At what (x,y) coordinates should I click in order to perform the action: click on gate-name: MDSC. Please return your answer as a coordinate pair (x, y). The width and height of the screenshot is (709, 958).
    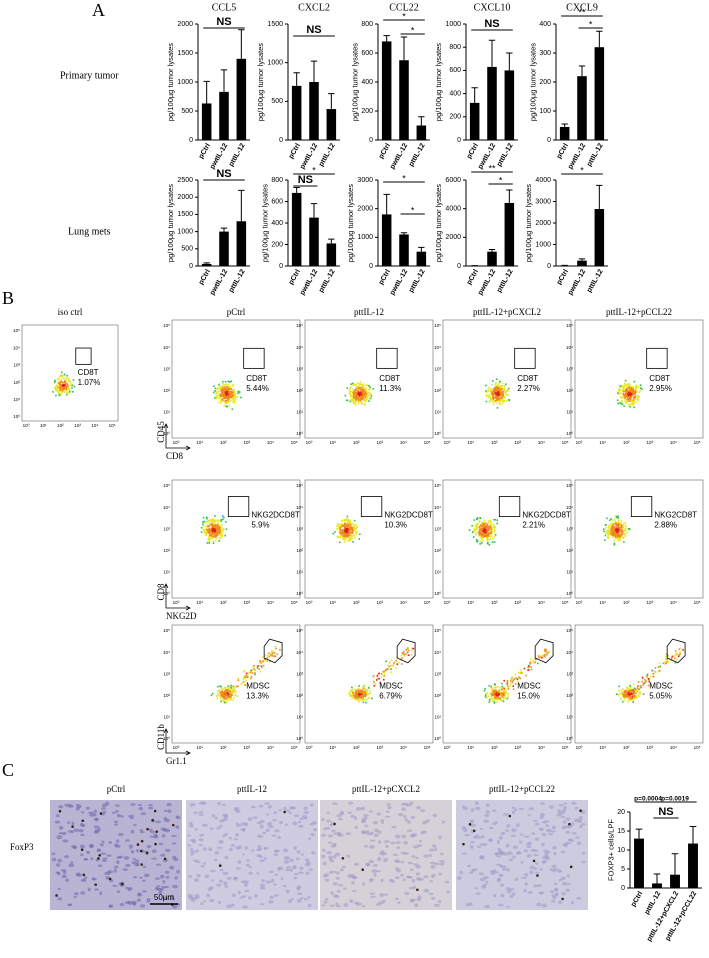
    Looking at the image, I should click on (258, 685).